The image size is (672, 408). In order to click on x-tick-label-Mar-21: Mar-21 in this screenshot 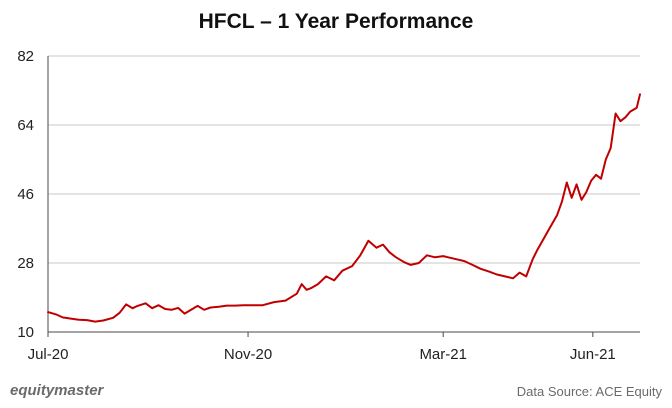, I will do `click(443, 354)`.